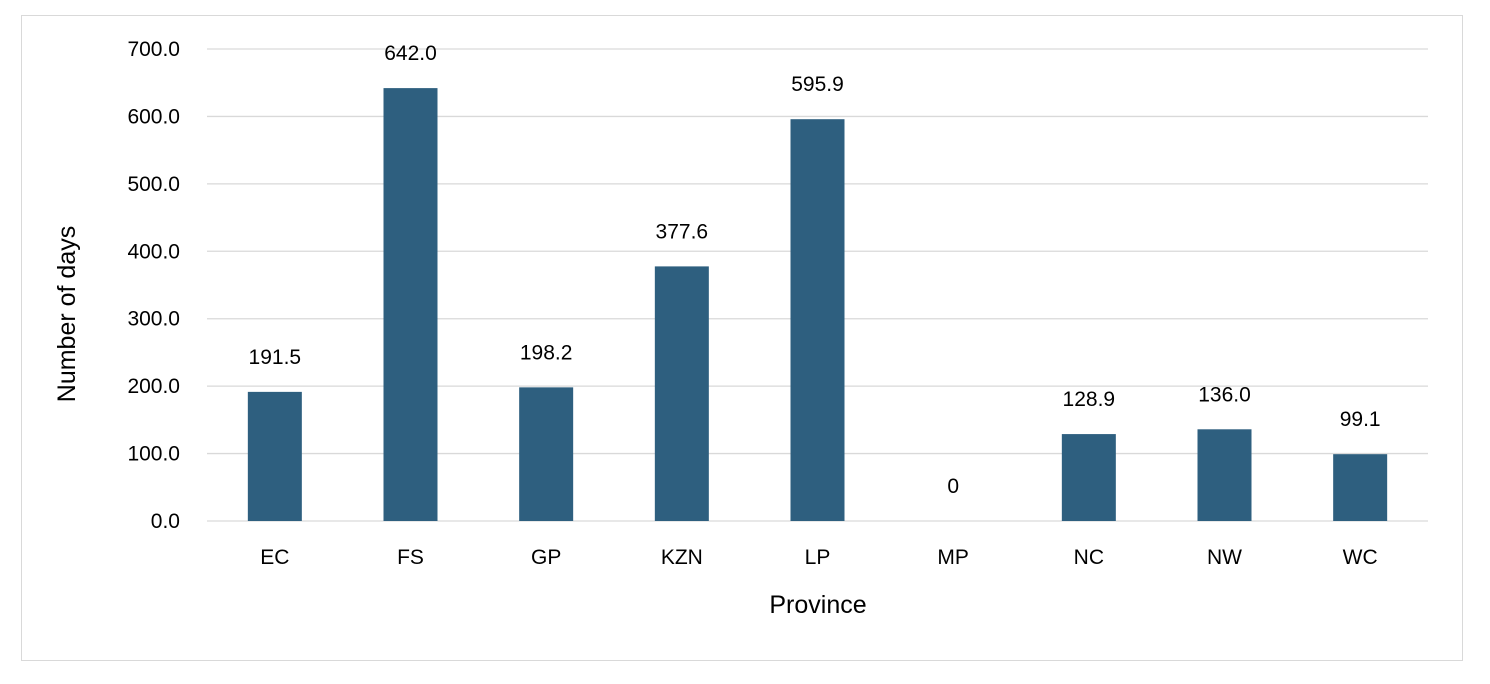 This screenshot has width=1490, height=684. What do you see at coordinates (153, 319) in the screenshot?
I see `y-tick-label: 300.0` at bounding box center [153, 319].